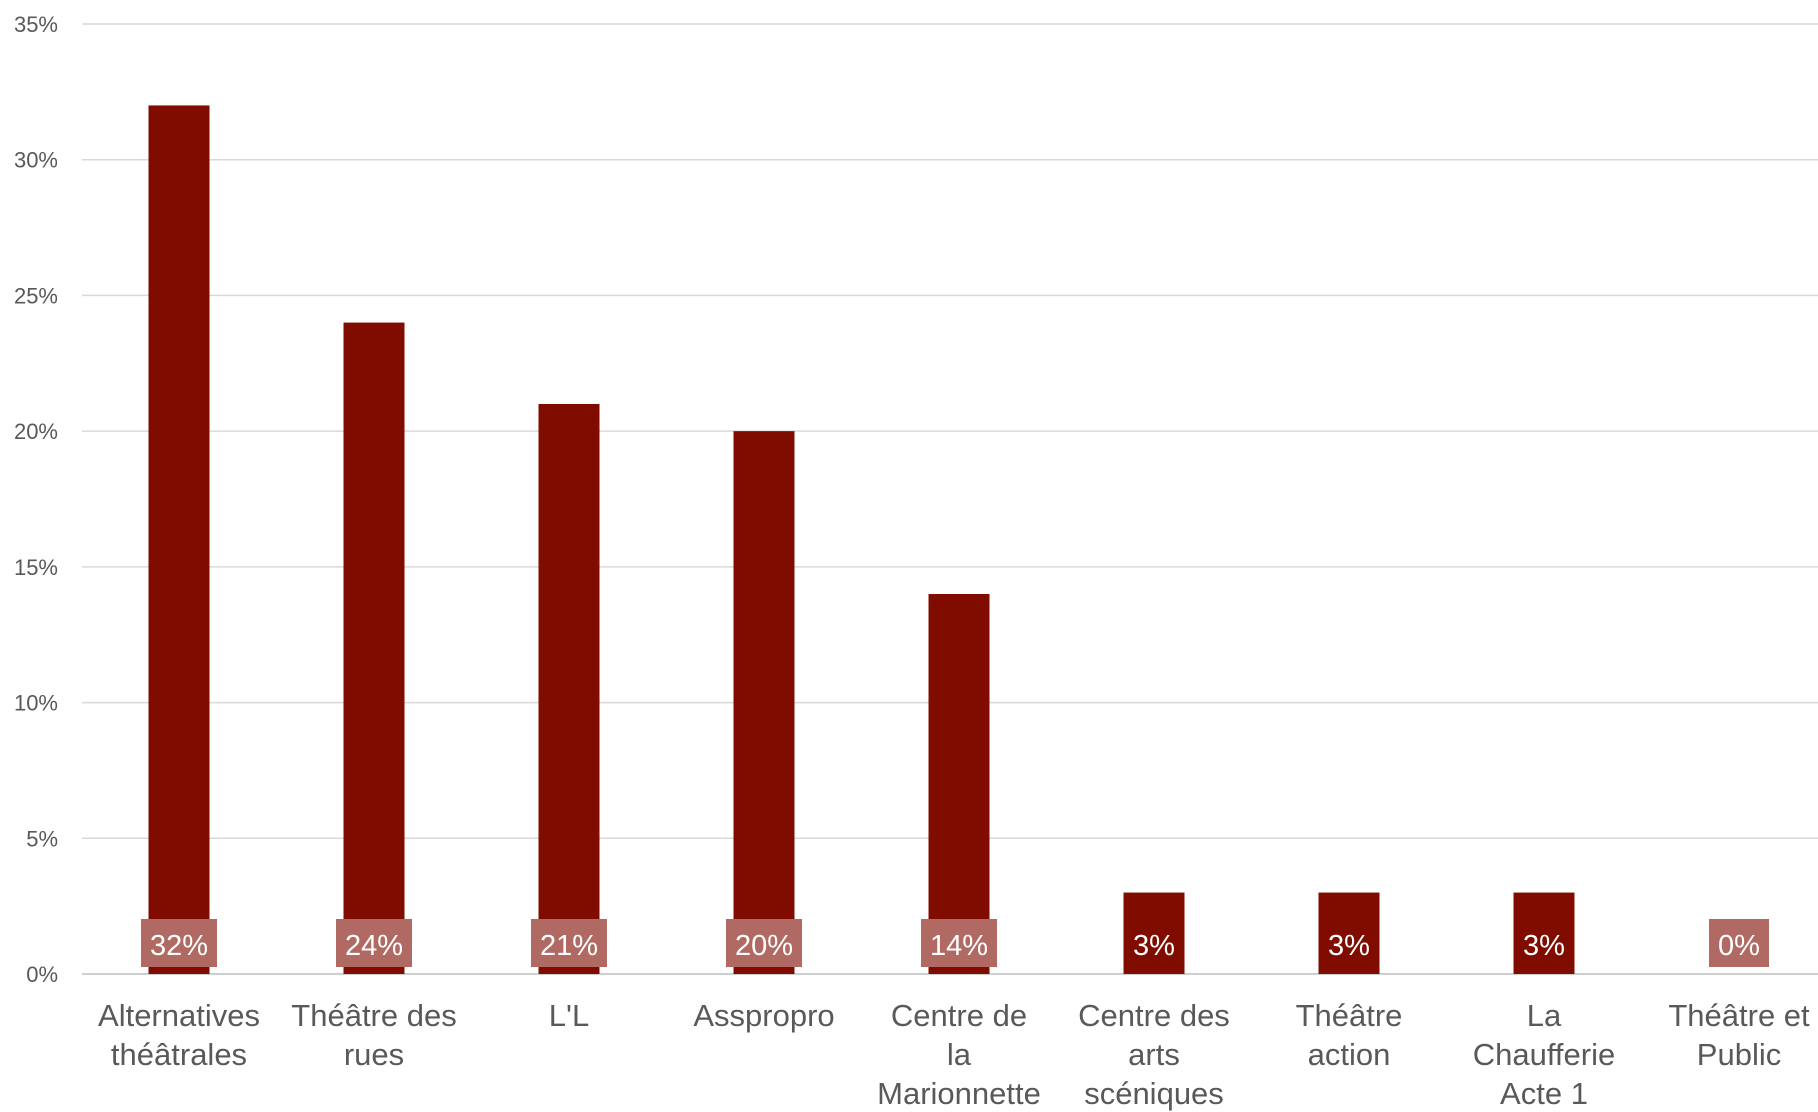 This screenshot has width=1818, height=1112. Describe the element at coordinates (36, 567) in the screenshot. I see `y-tick-label: 15%` at that location.